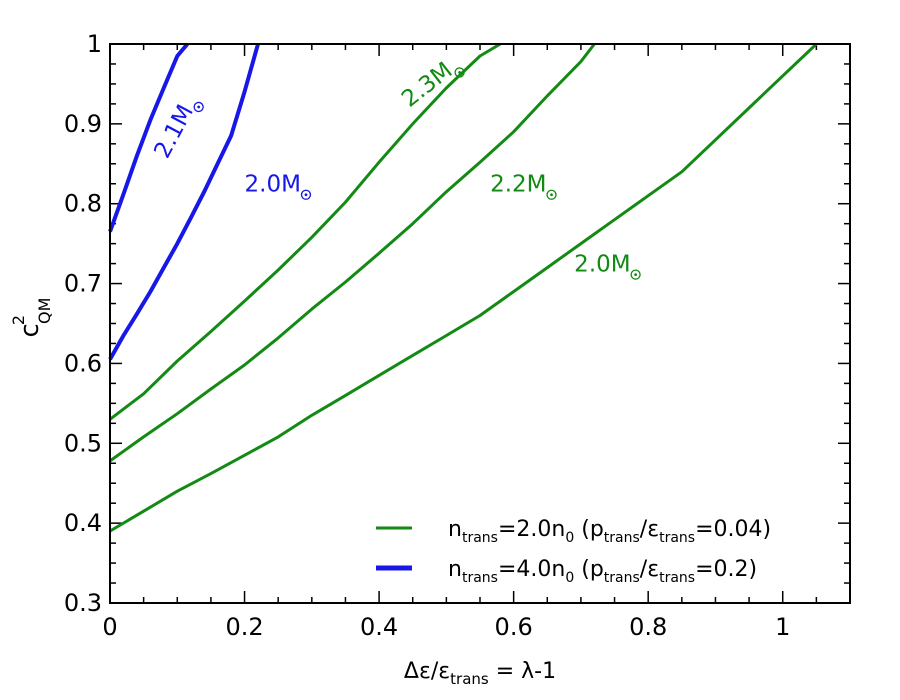 The image size is (900, 700). Describe the element at coordinates (44, 311) in the screenshot. I see `y-axis-title-sub: QM` at that location.